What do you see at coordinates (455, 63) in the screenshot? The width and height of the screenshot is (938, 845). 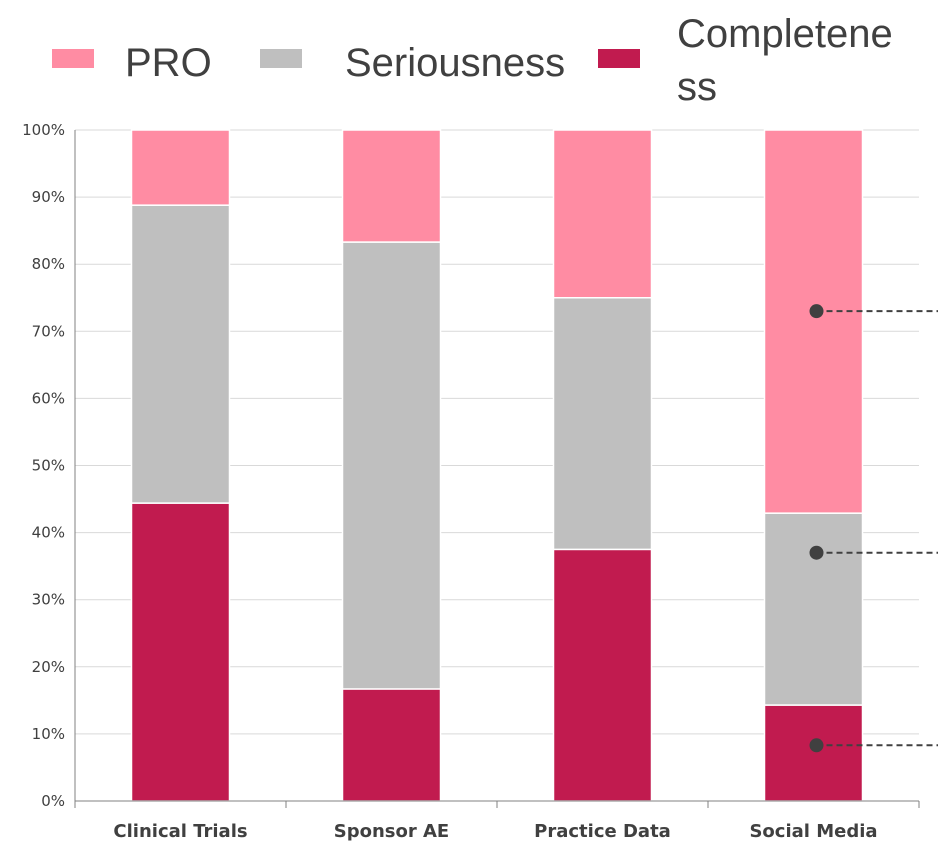 I see `legend-label: Seriousness` at bounding box center [455, 63].